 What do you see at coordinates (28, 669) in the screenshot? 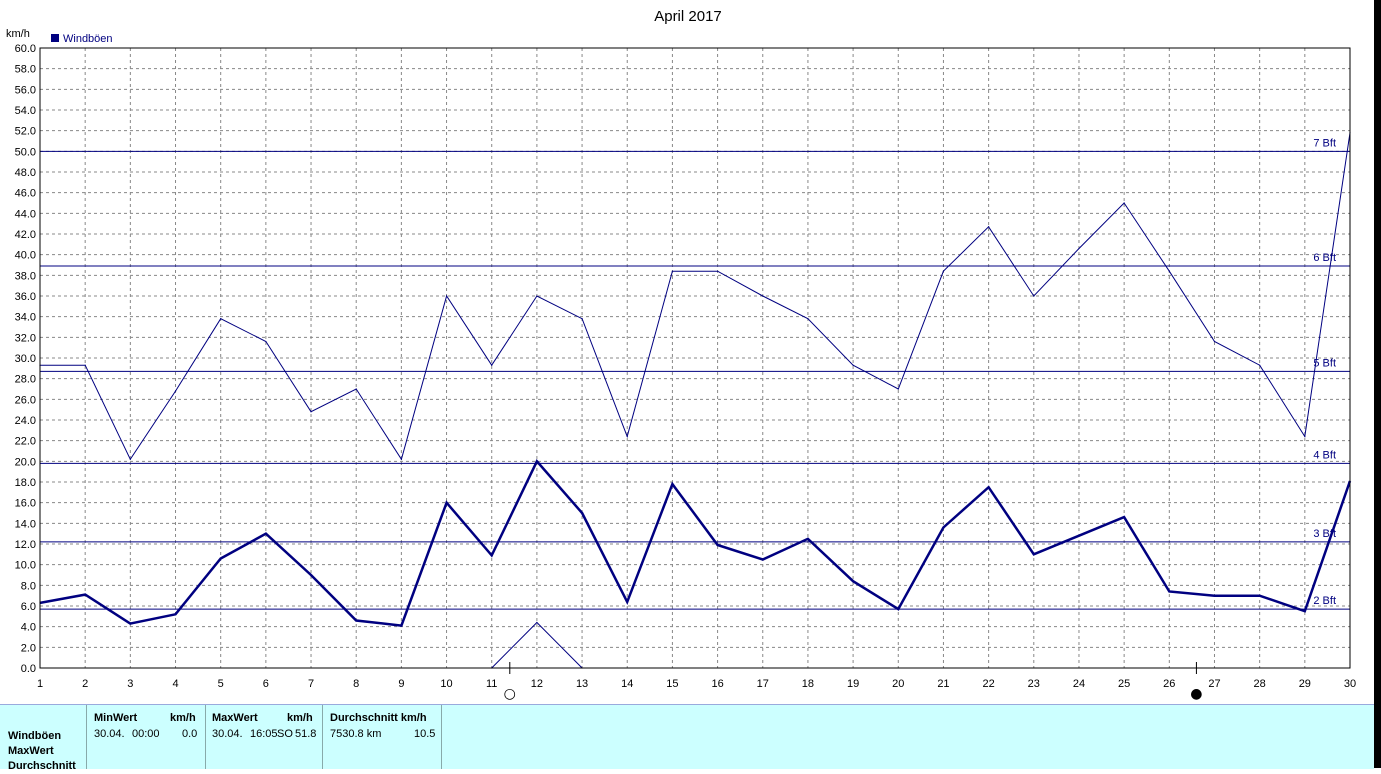
I see `y-tick-label: 0.0` at bounding box center [28, 669].